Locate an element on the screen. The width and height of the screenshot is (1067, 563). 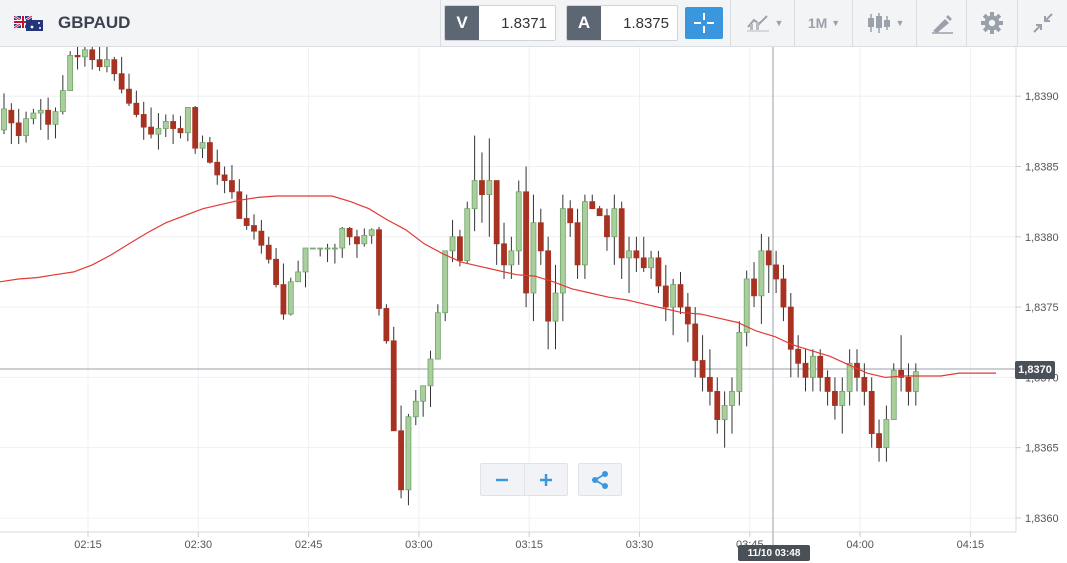
drawing-pen-icon is located at coordinates (942, 24).